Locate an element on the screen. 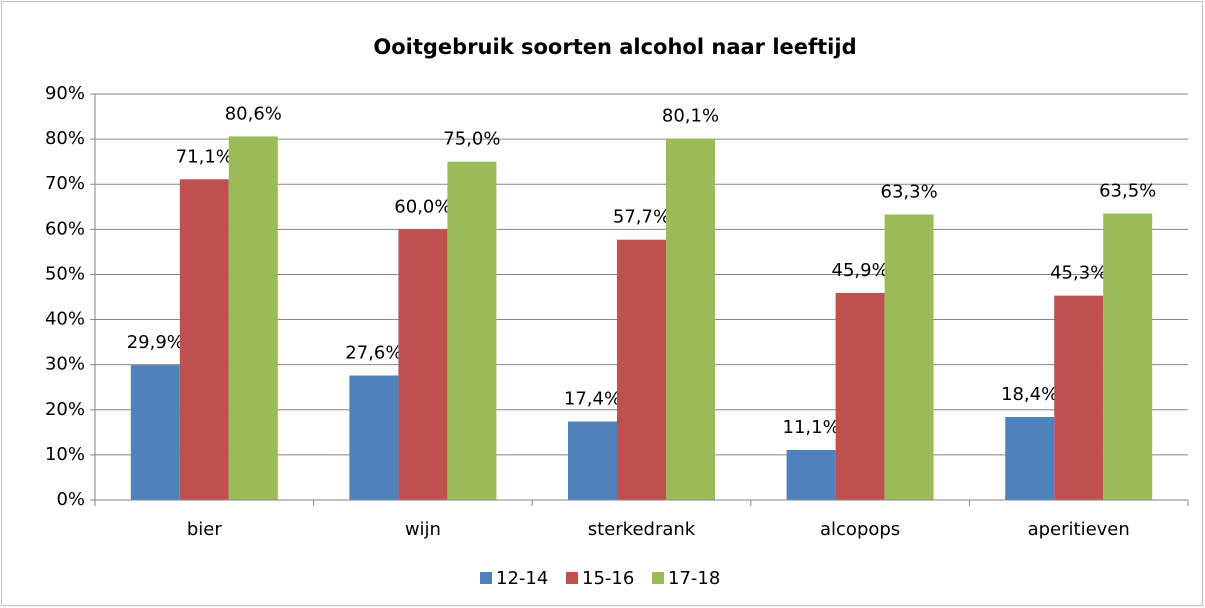  y-tick-label: 40% is located at coordinates (65, 319).